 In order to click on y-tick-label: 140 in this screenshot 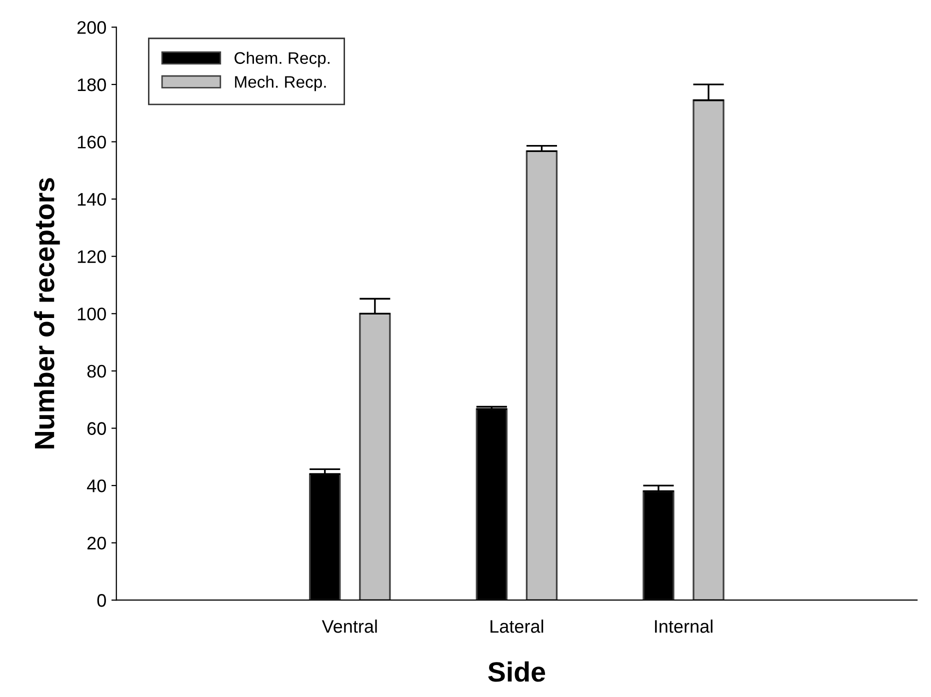, I will do `click(92, 199)`.